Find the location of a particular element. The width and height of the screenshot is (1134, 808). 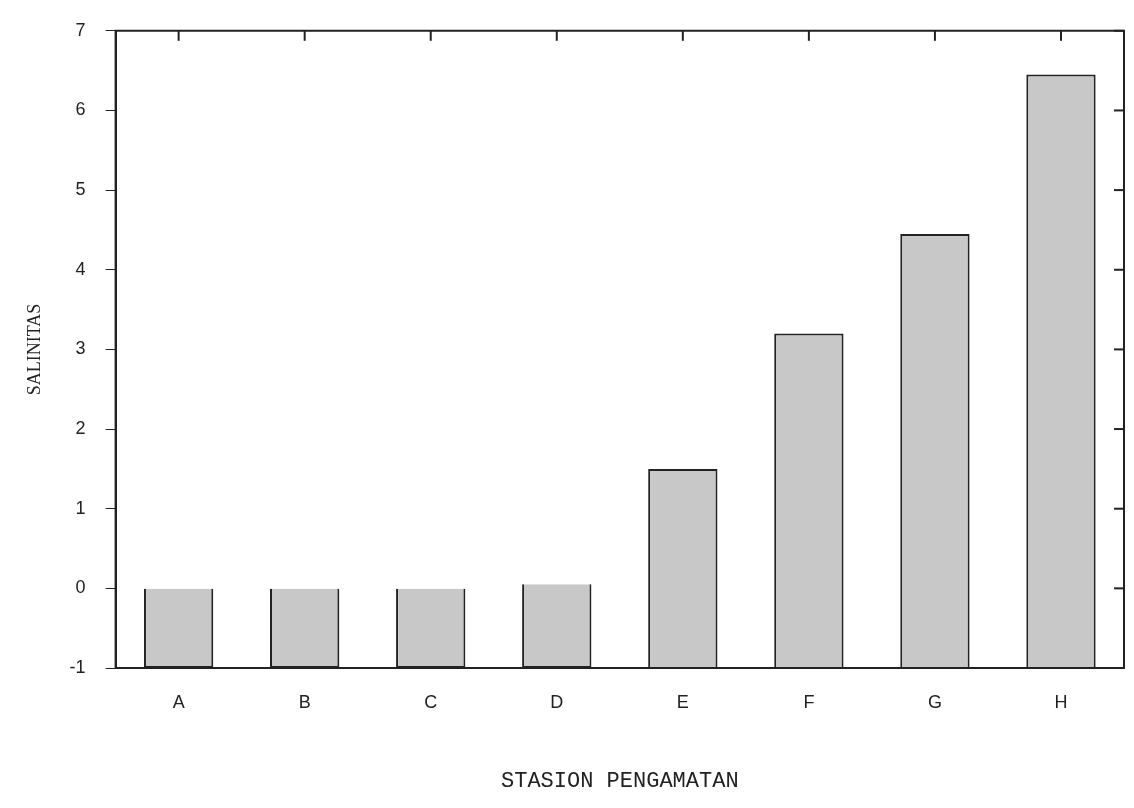

x-tick-label: G is located at coordinates (934, 701).